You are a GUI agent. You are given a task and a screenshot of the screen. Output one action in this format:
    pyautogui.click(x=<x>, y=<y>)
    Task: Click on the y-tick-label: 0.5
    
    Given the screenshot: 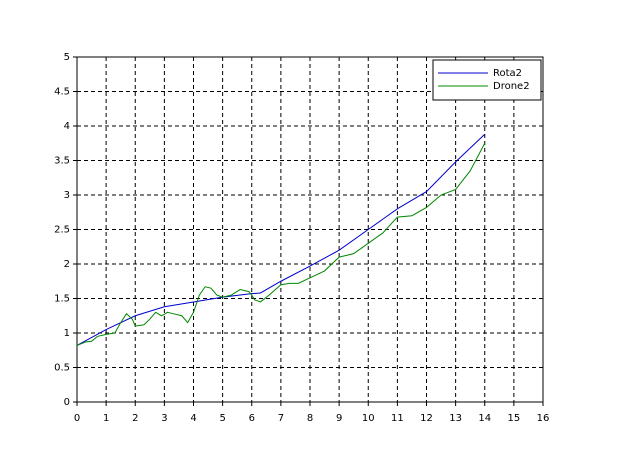 What is the action you would take?
    pyautogui.click(x=62, y=368)
    